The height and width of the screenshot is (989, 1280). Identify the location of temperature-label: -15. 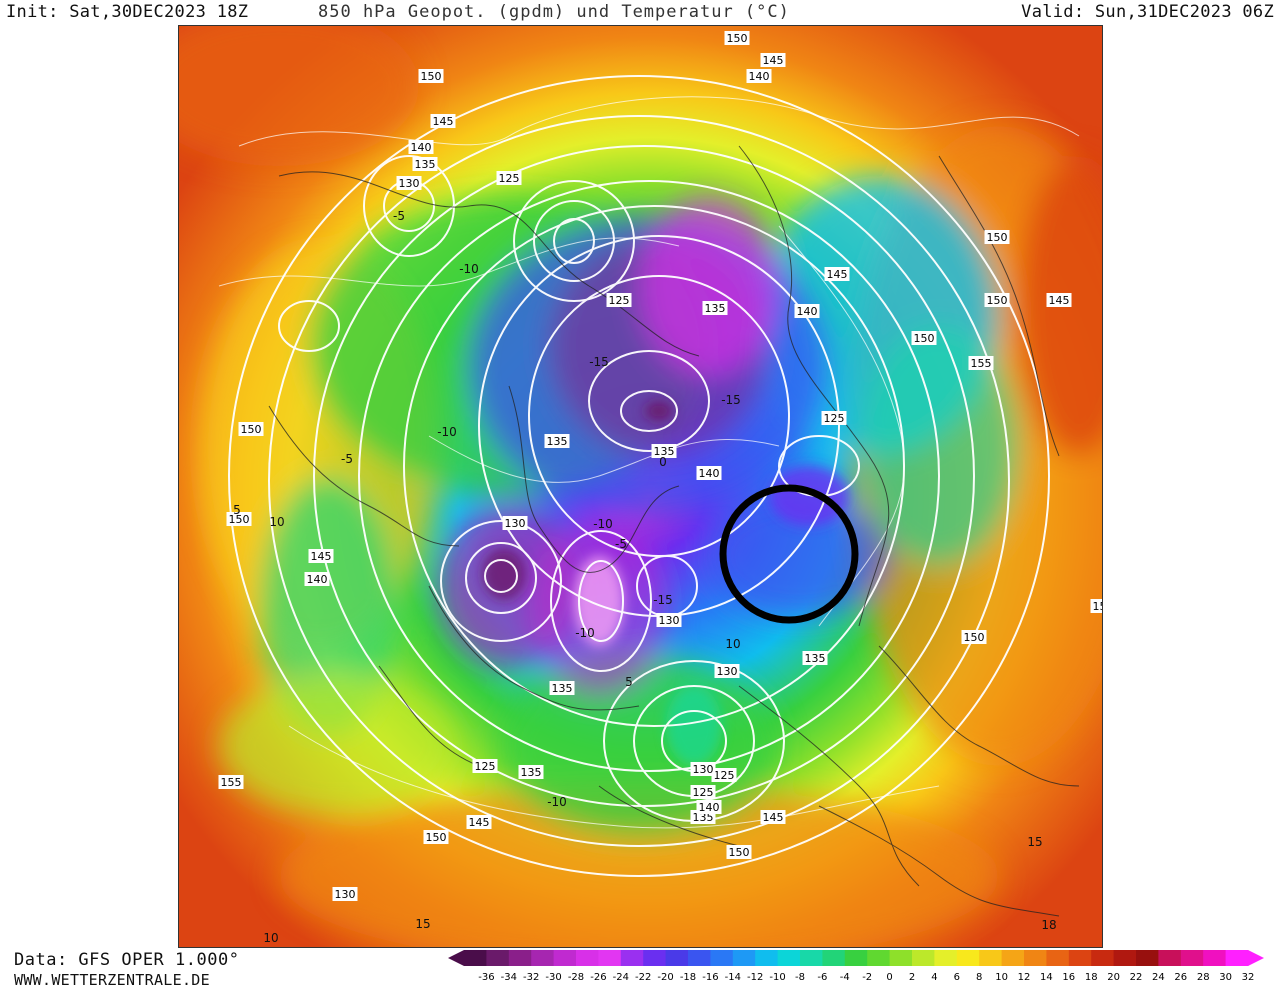
(663, 600).